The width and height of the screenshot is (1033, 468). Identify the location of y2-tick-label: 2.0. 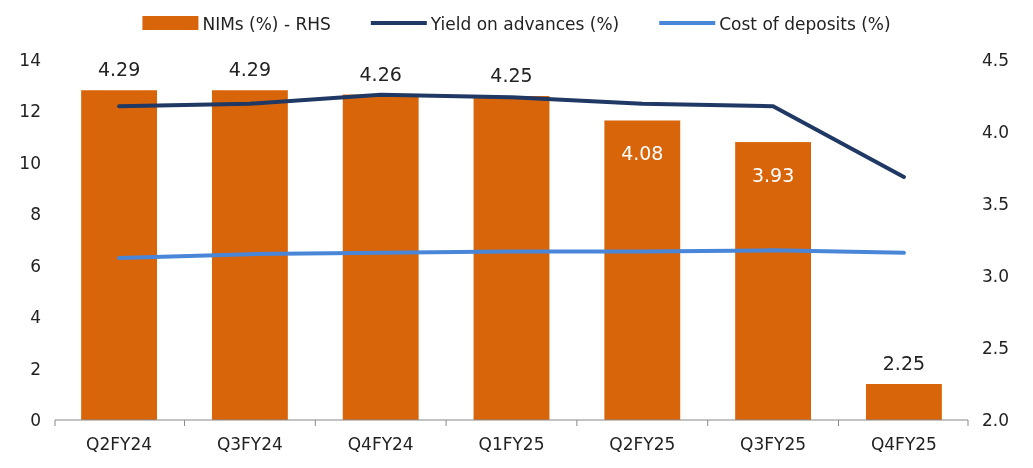
(996, 419).